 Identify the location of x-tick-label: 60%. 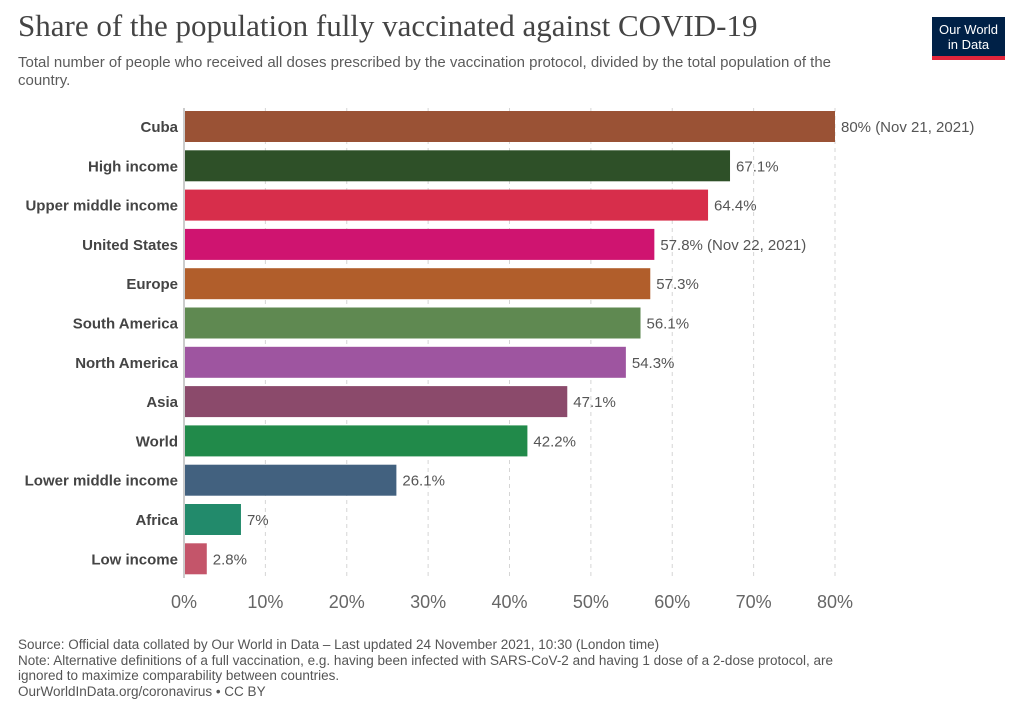
(672, 602).